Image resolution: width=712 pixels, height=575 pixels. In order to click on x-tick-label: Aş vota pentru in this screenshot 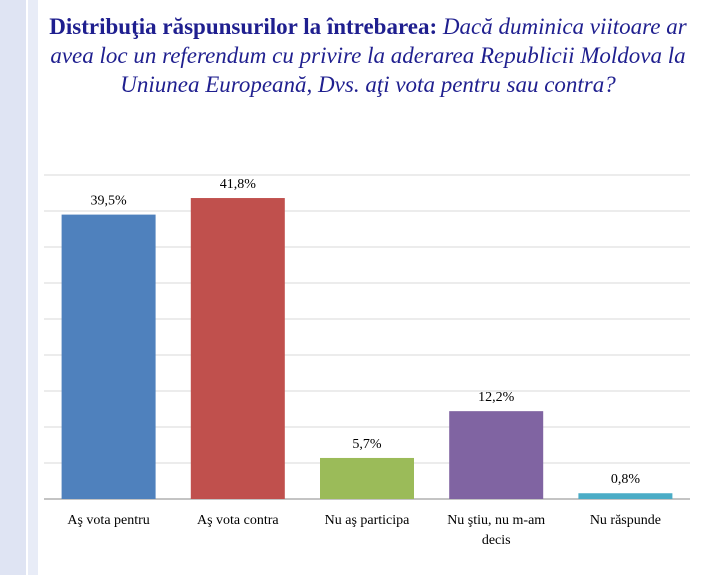, I will do `click(108, 520)`.